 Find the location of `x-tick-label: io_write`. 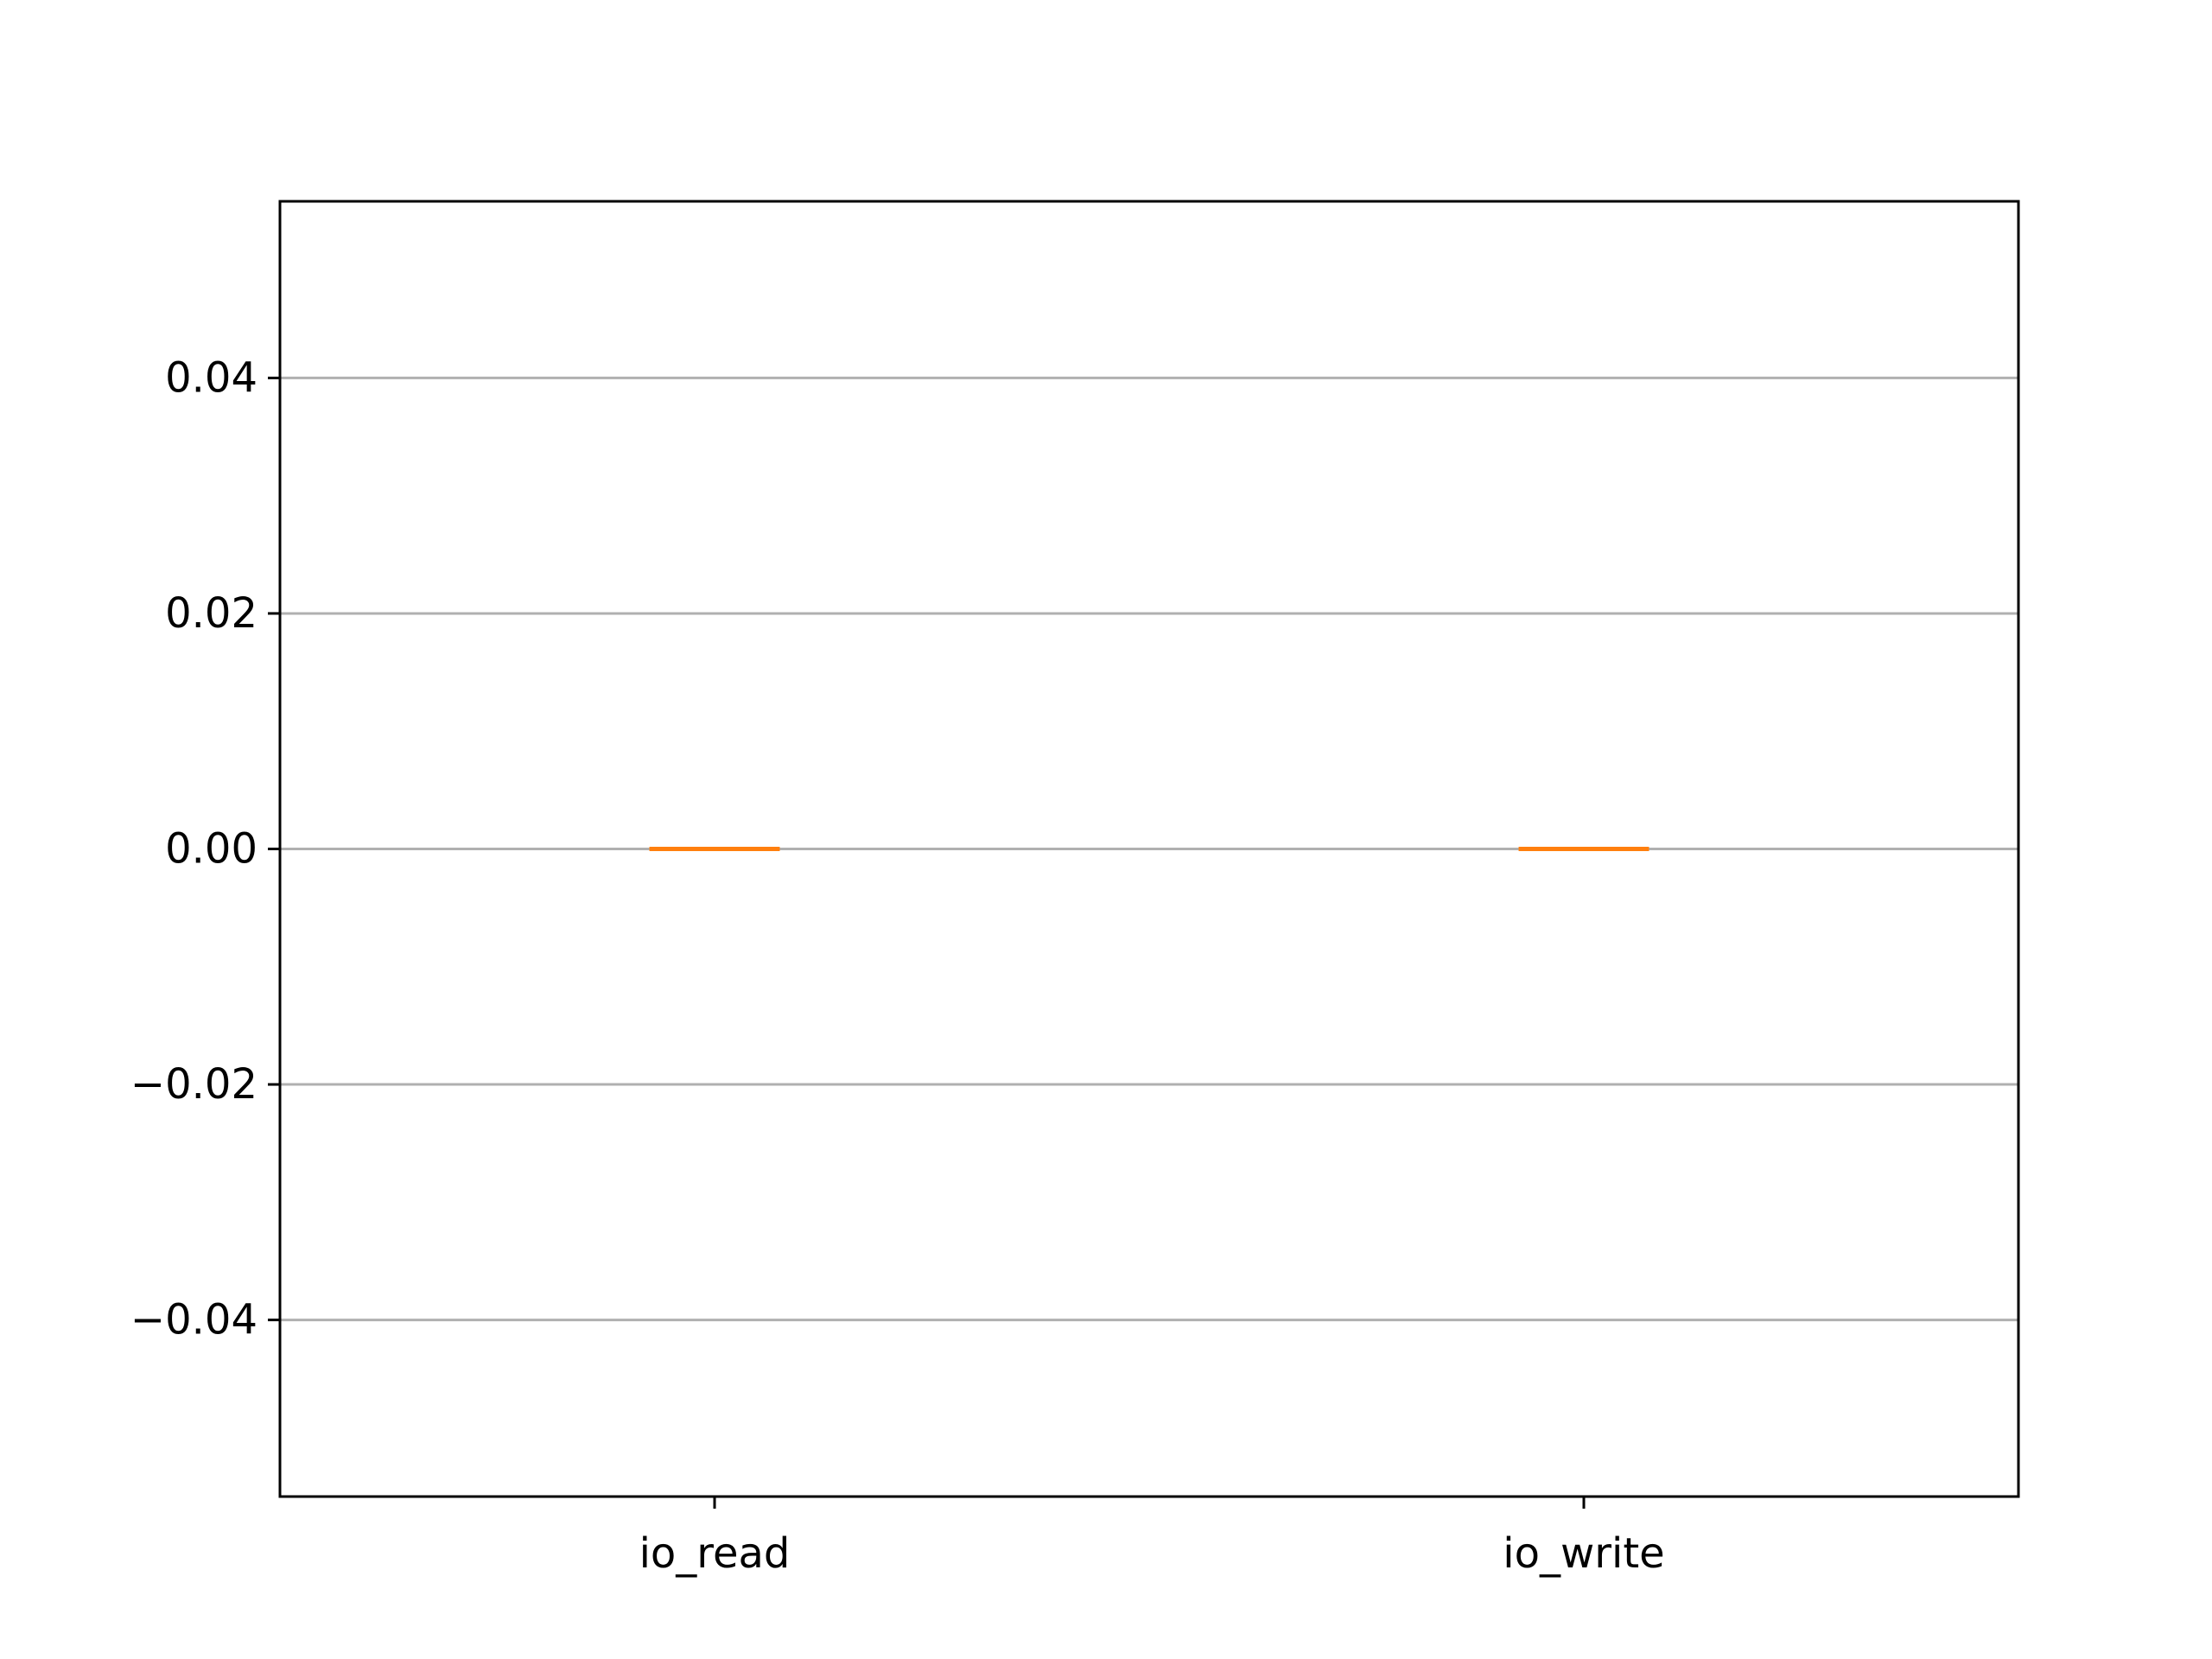

x-tick-label: io_write is located at coordinates (1583, 1553).